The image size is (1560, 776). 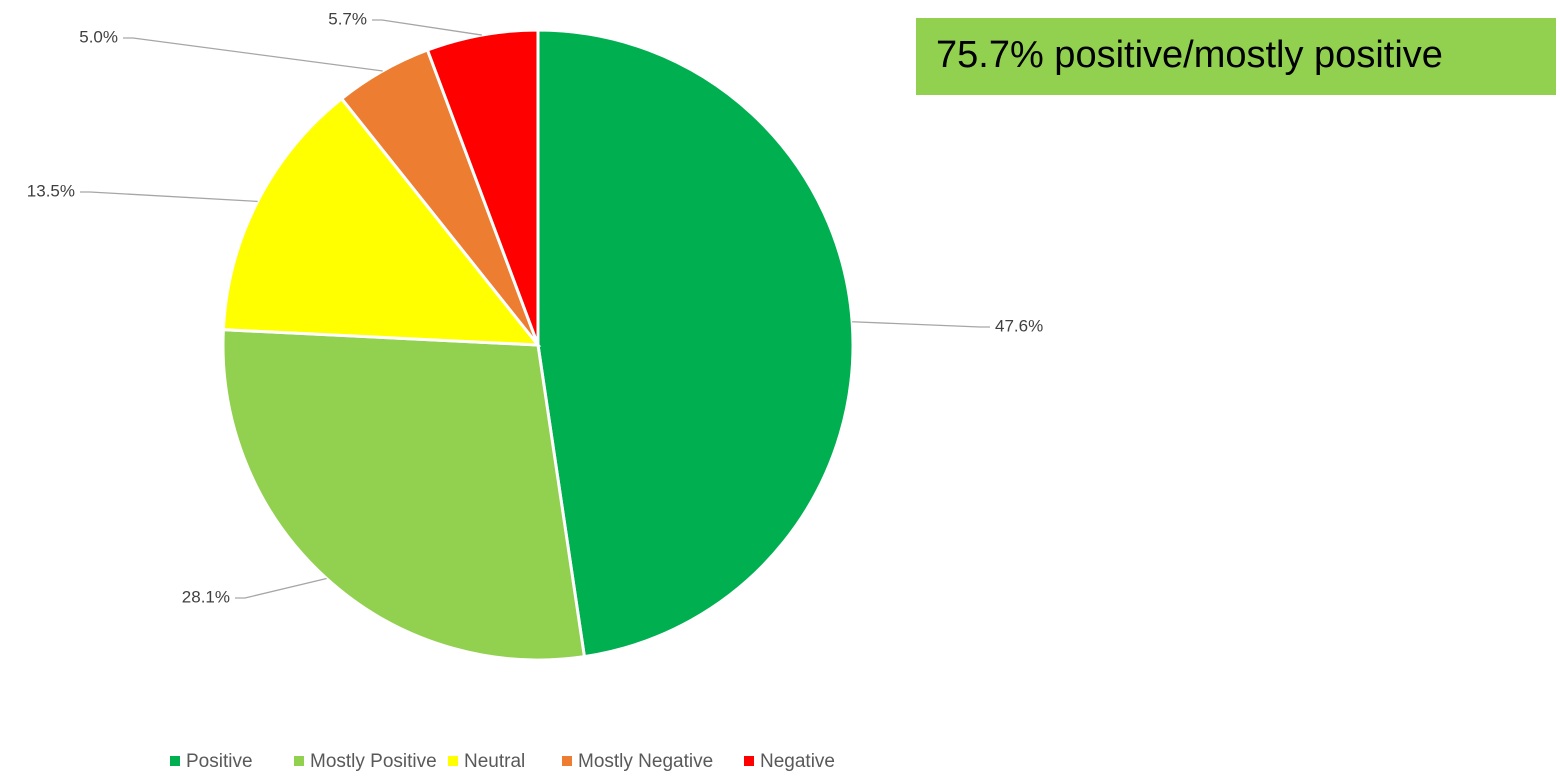 What do you see at coordinates (206, 596) in the screenshot?
I see `data-label: 28.1%` at bounding box center [206, 596].